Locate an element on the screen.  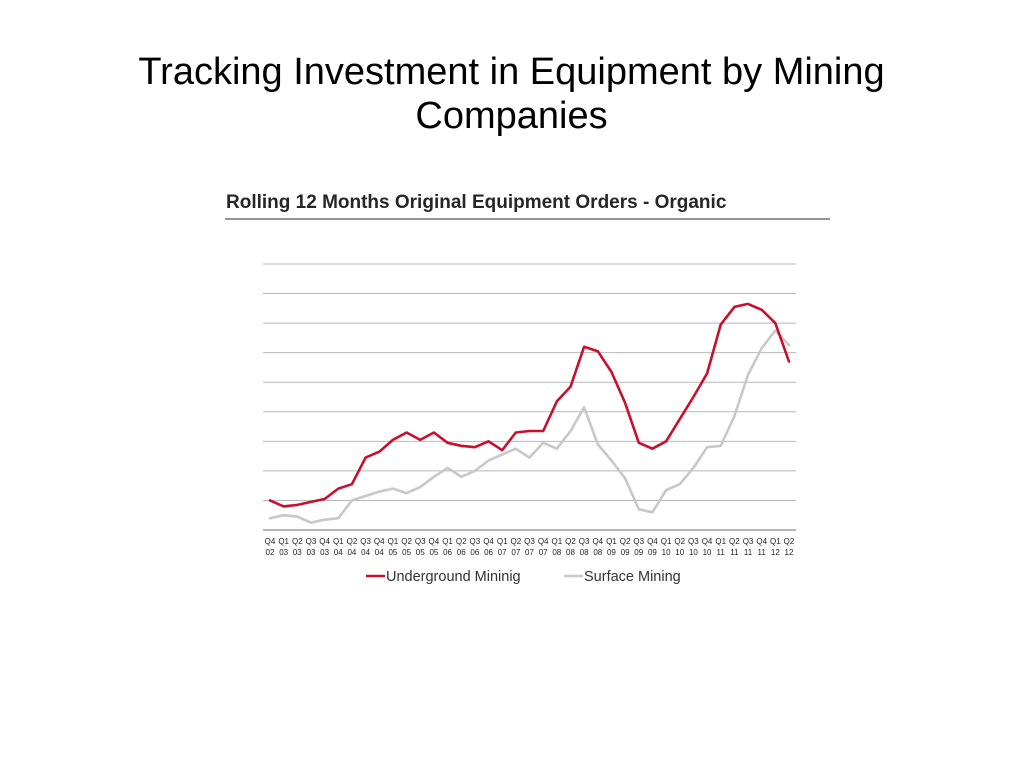
x-tick-label: Q1 05 is located at coordinates (393, 547).